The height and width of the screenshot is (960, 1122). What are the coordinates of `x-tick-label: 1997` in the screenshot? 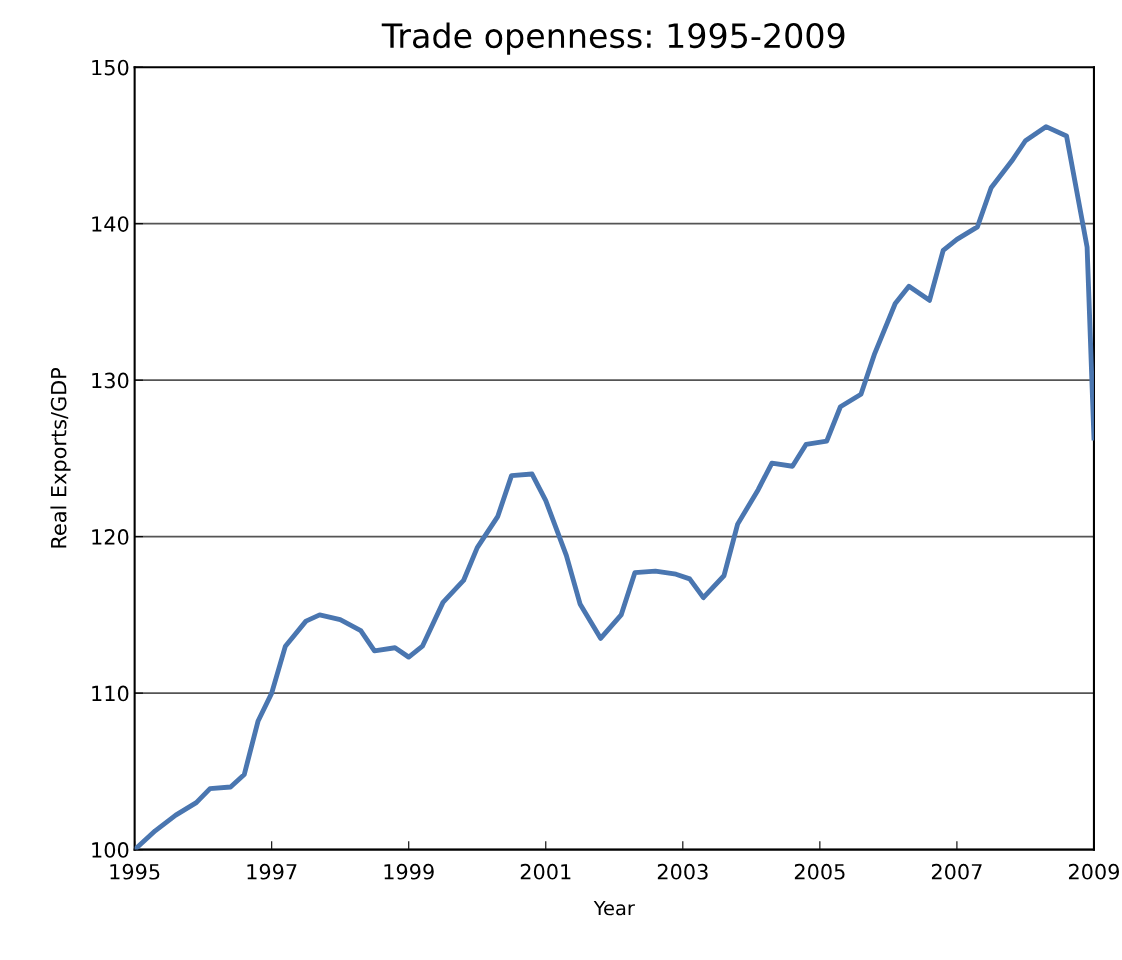 It's located at (272, 871).